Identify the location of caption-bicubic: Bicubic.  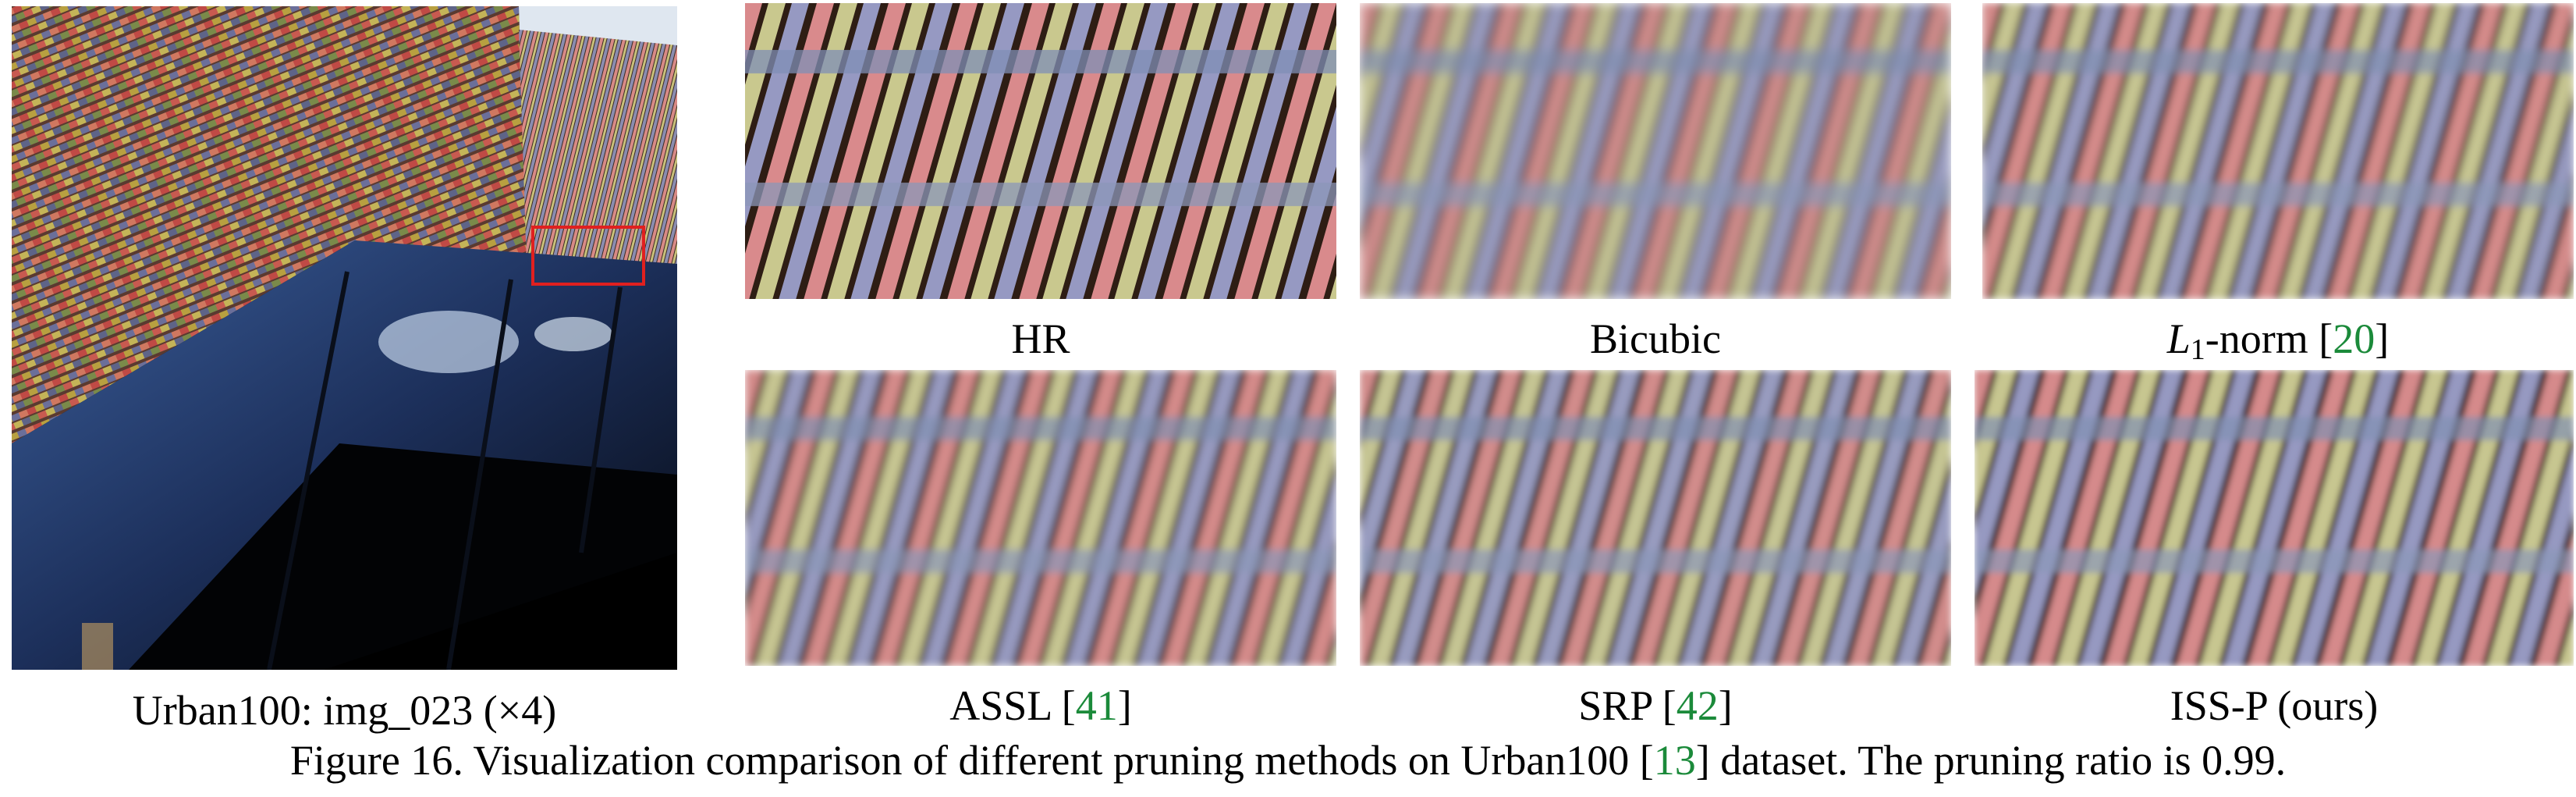
(1655, 339).